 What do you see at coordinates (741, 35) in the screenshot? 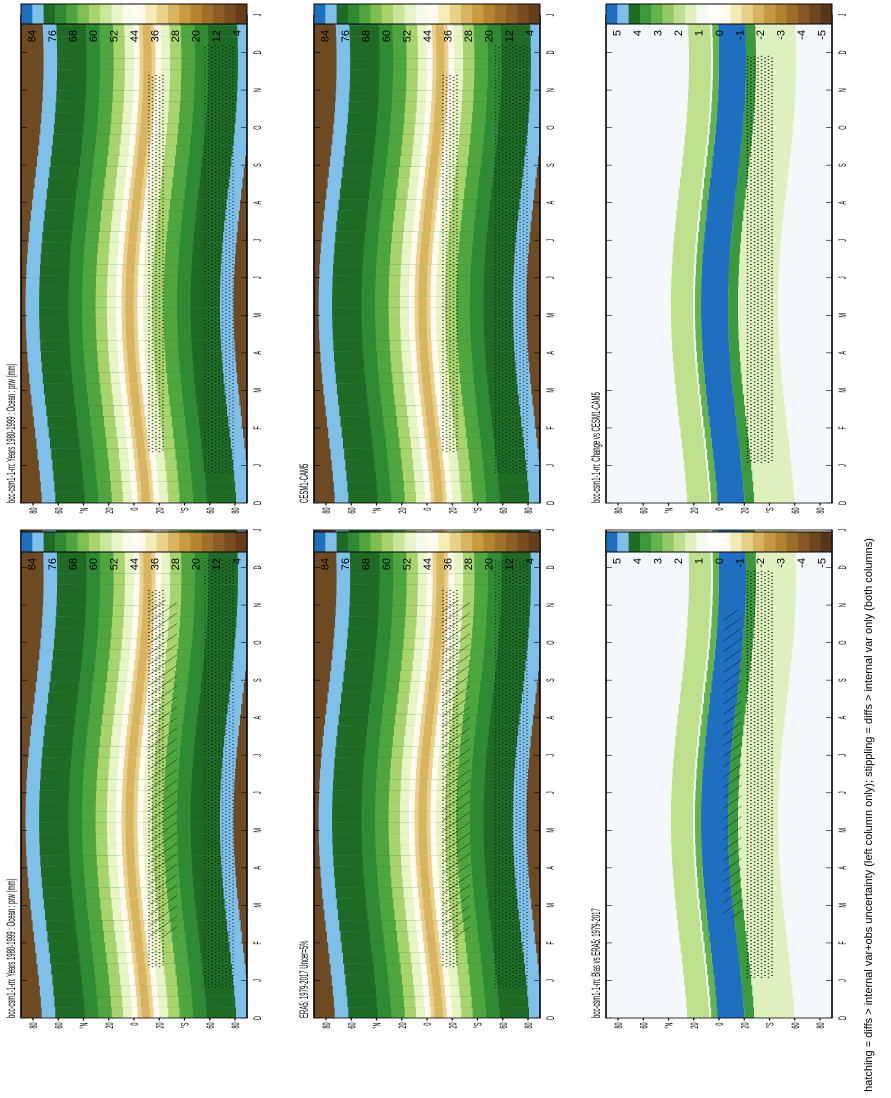
I see `colorbar-label: -1` at bounding box center [741, 35].